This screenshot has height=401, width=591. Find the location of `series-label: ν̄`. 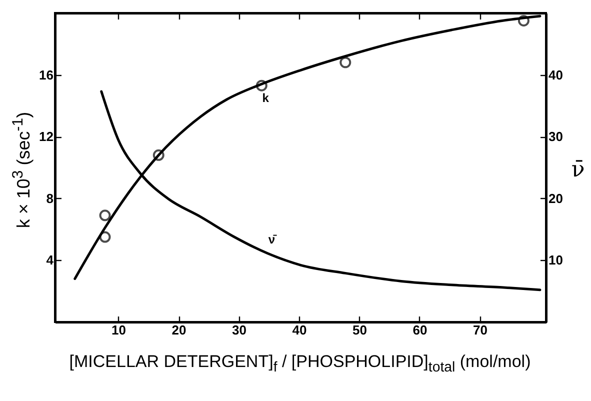

series-label: ν̄ is located at coordinates (272, 239).